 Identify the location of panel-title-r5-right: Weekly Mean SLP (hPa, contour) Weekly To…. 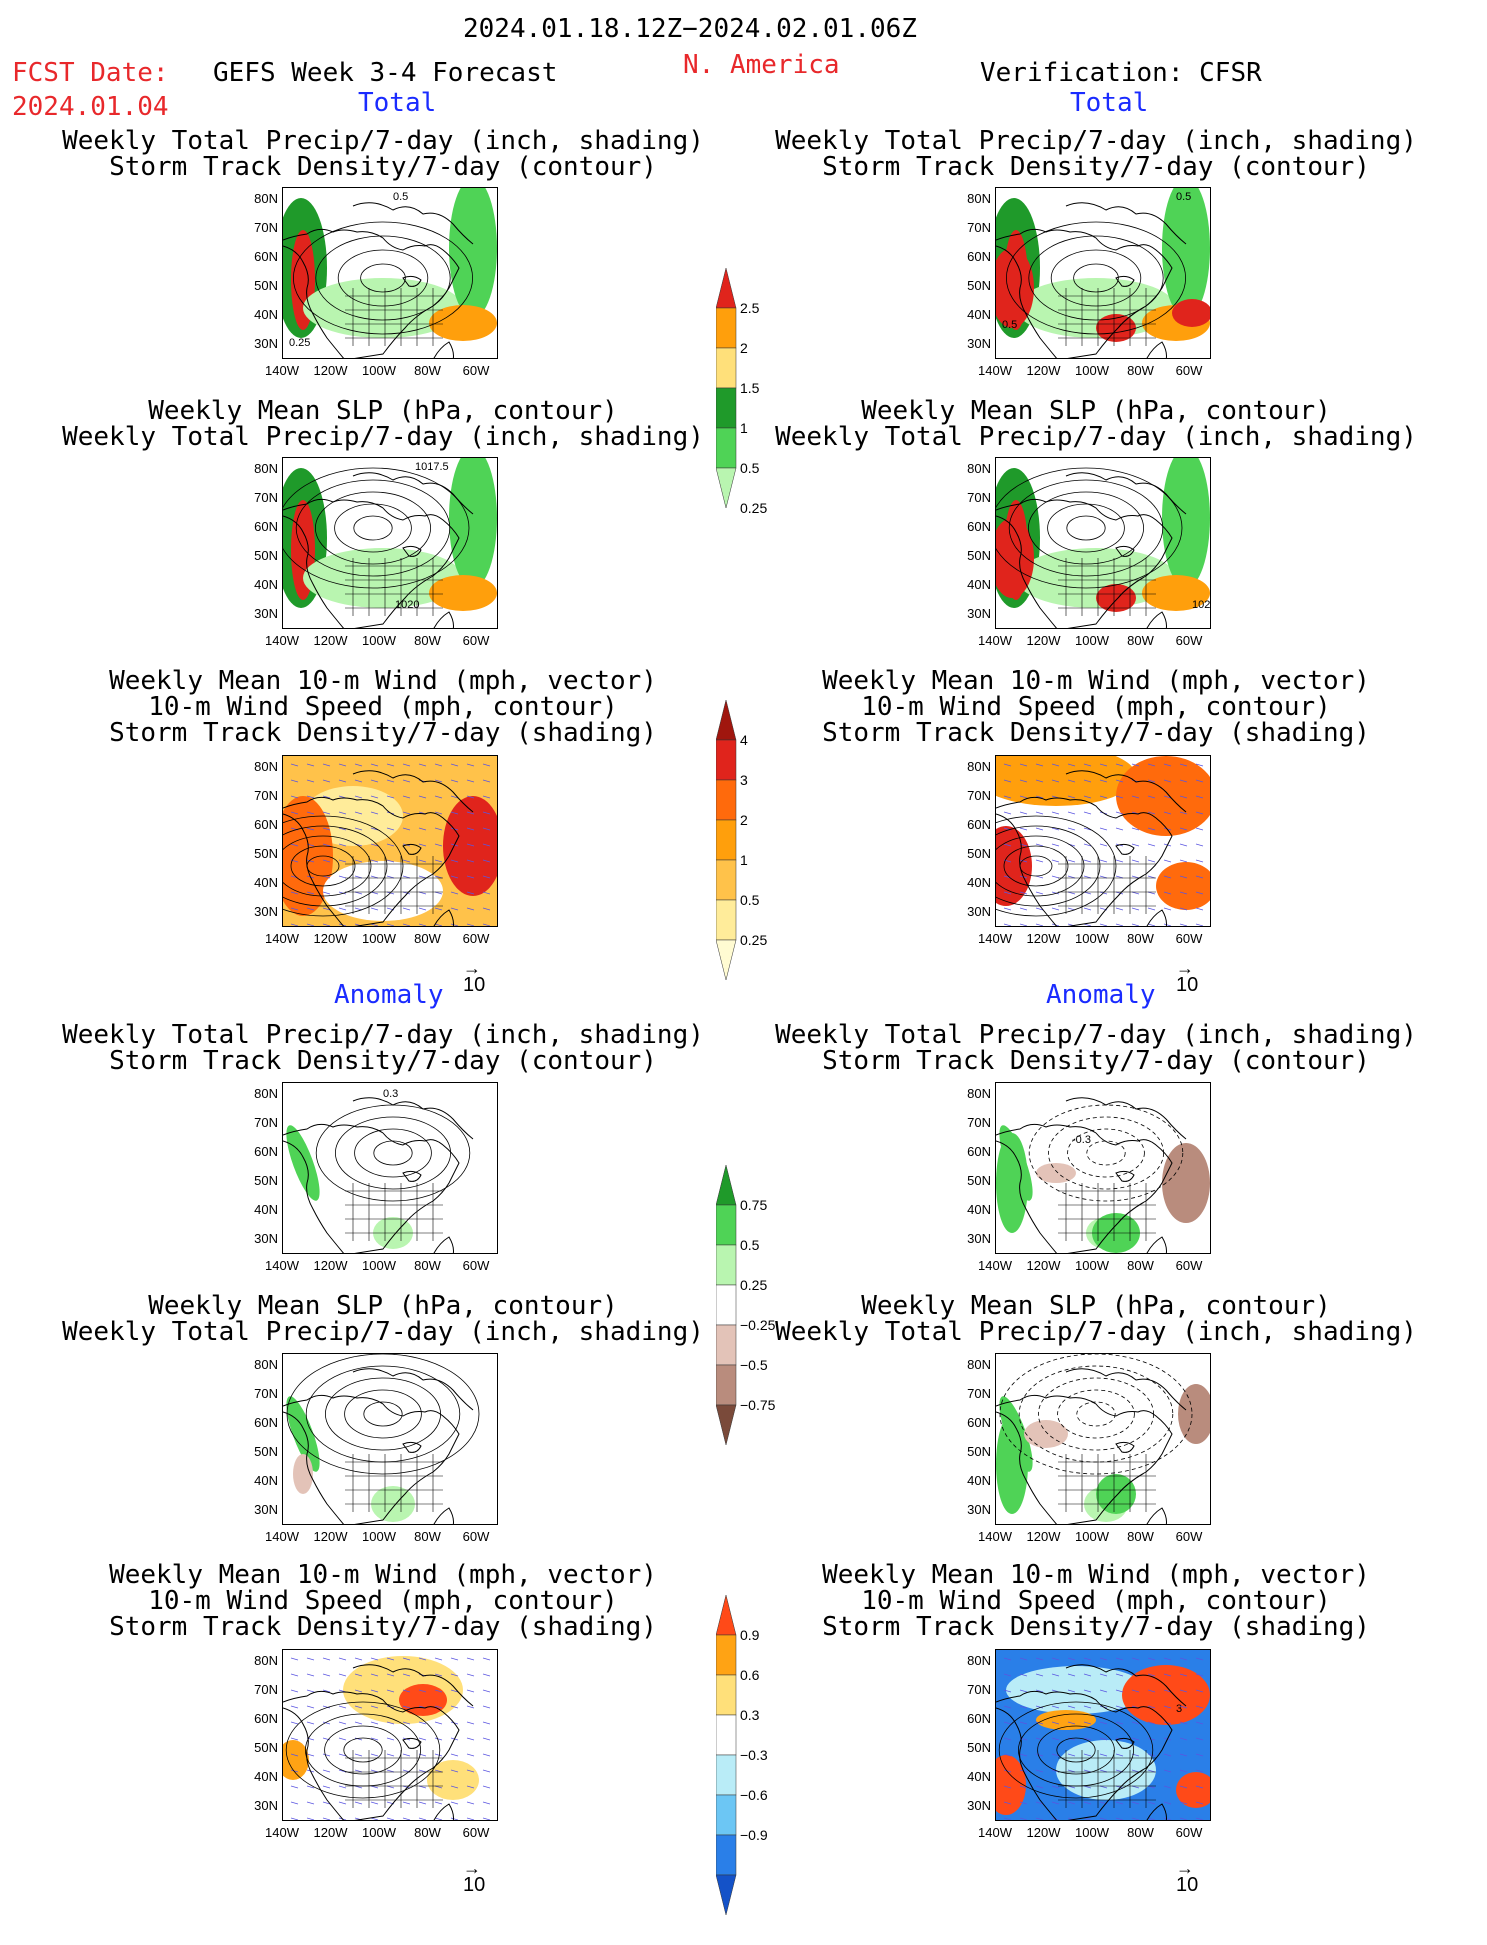
(1096, 1319).